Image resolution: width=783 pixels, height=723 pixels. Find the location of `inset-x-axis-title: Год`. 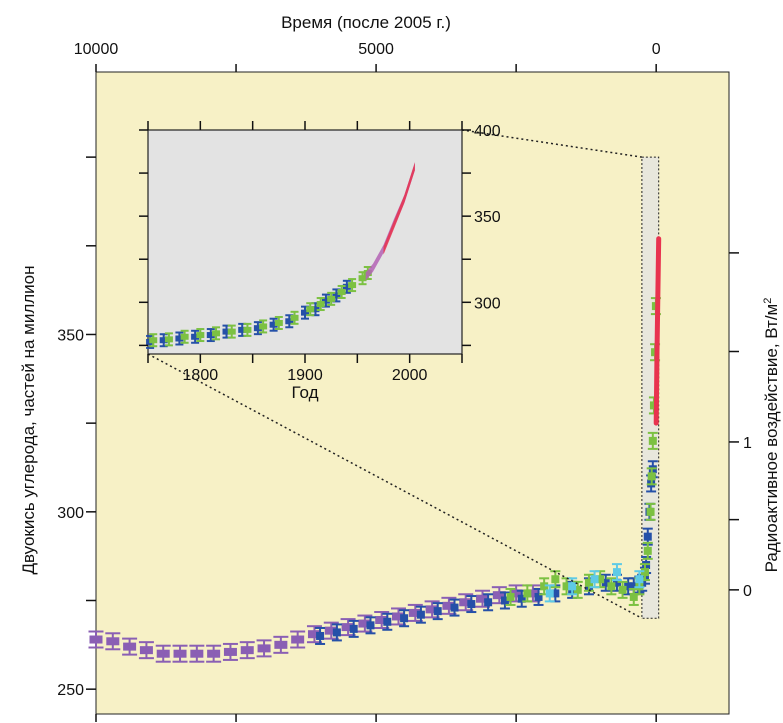

inset-x-axis-title: Год is located at coordinates (304, 392).